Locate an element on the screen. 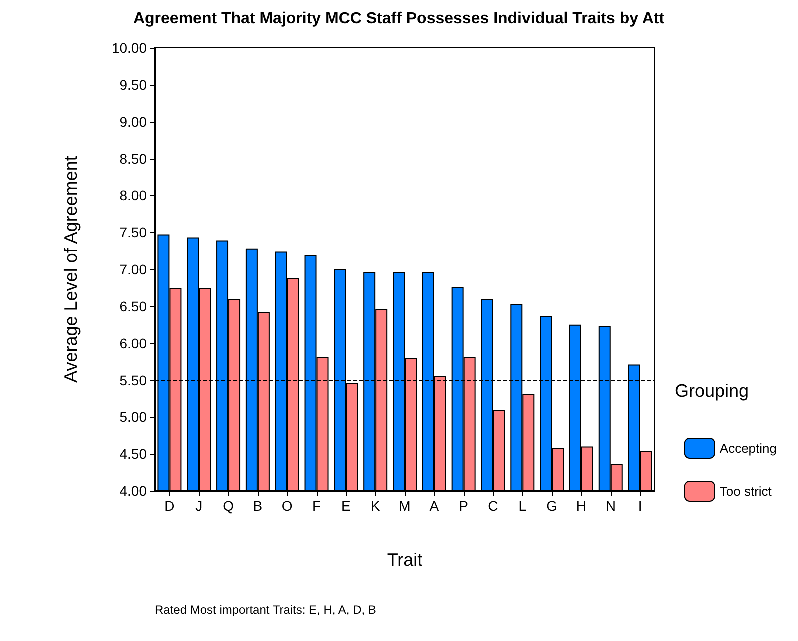 The height and width of the screenshot is (641, 798). x-tick-label: L is located at coordinates (522, 506).